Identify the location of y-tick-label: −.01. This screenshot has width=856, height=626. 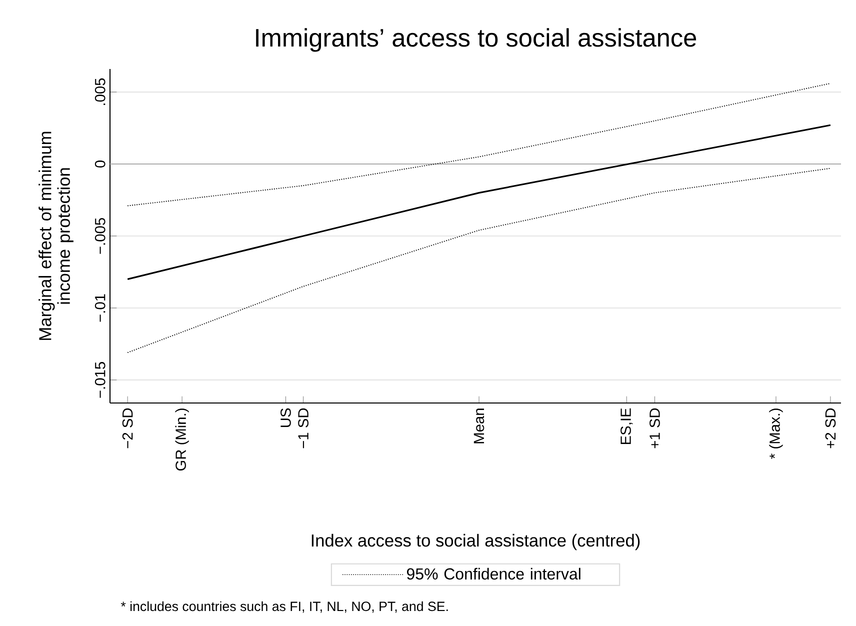
(100, 308).